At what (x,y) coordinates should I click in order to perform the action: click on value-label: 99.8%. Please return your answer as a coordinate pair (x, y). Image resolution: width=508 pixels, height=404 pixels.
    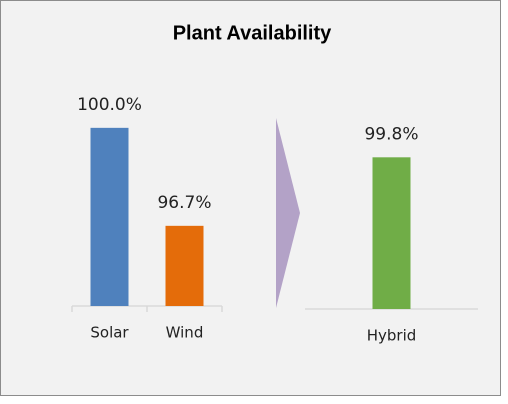
    Looking at the image, I should click on (391, 134).